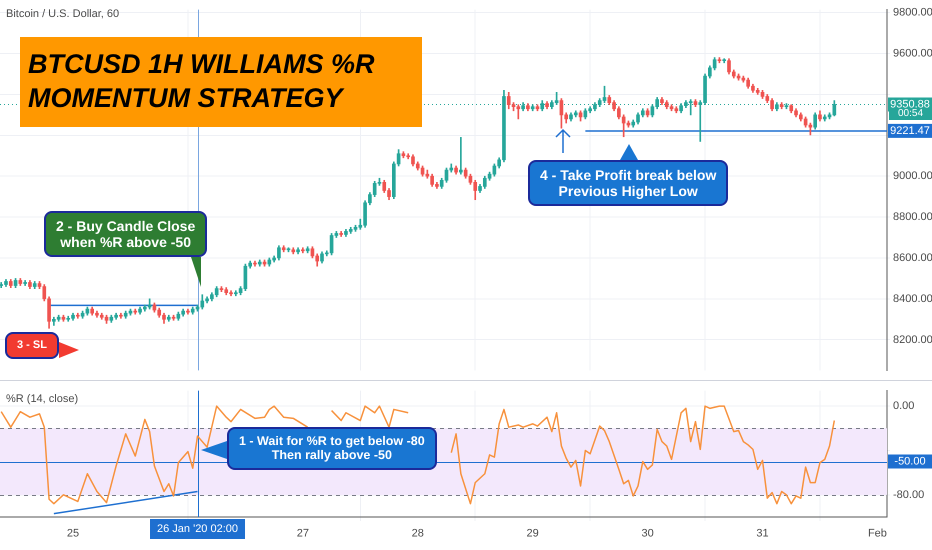 The width and height of the screenshot is (932, 550). What do you see at coordinates (912, 298) in the screenshot?
I see `y-tick-label: 8400.00` at bounding box center [912, 298].